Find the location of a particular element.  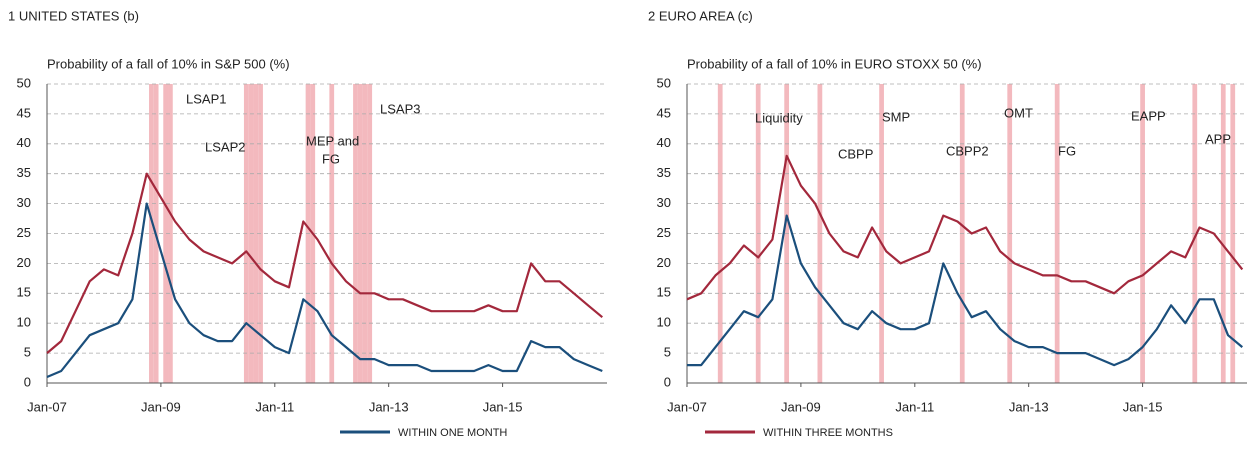

legend-label: WITHIN THREE MONTHS is located at coordinates (828, 433).